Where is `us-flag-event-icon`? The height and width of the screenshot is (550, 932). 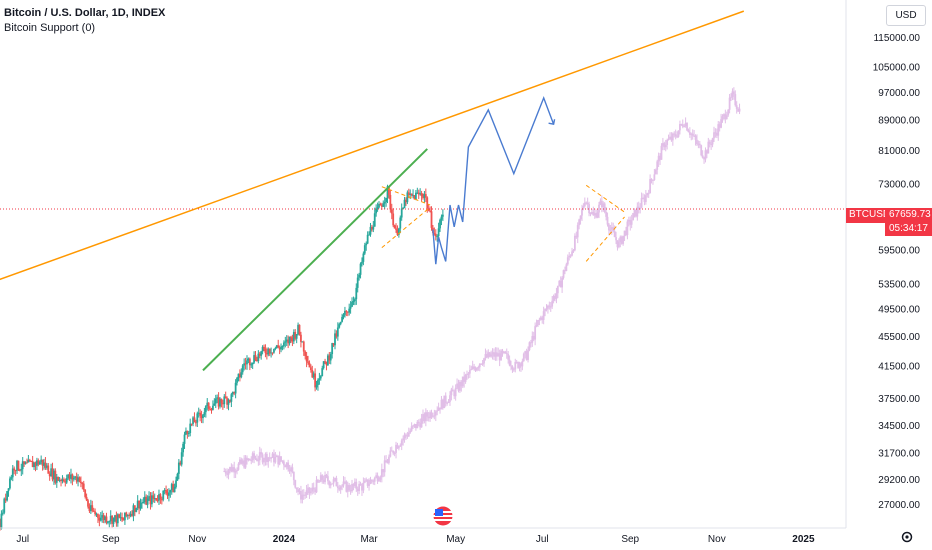
us-flag-event-icon is located at coordinates (443, 516).